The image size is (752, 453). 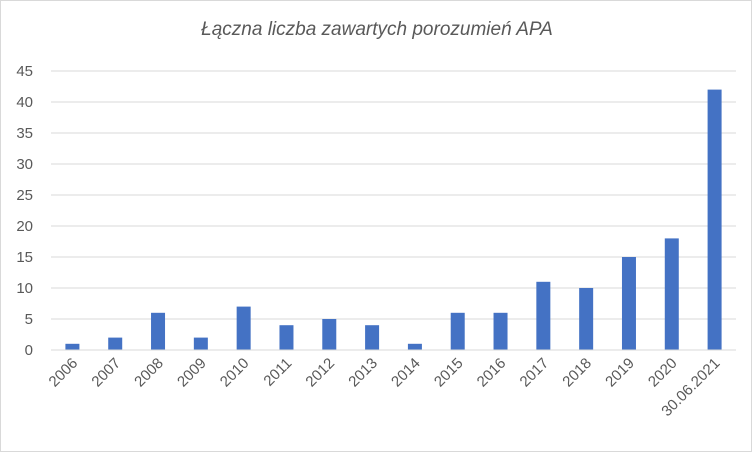 I want to click on x-tick-label: 2013, so click(x=363, y=373).